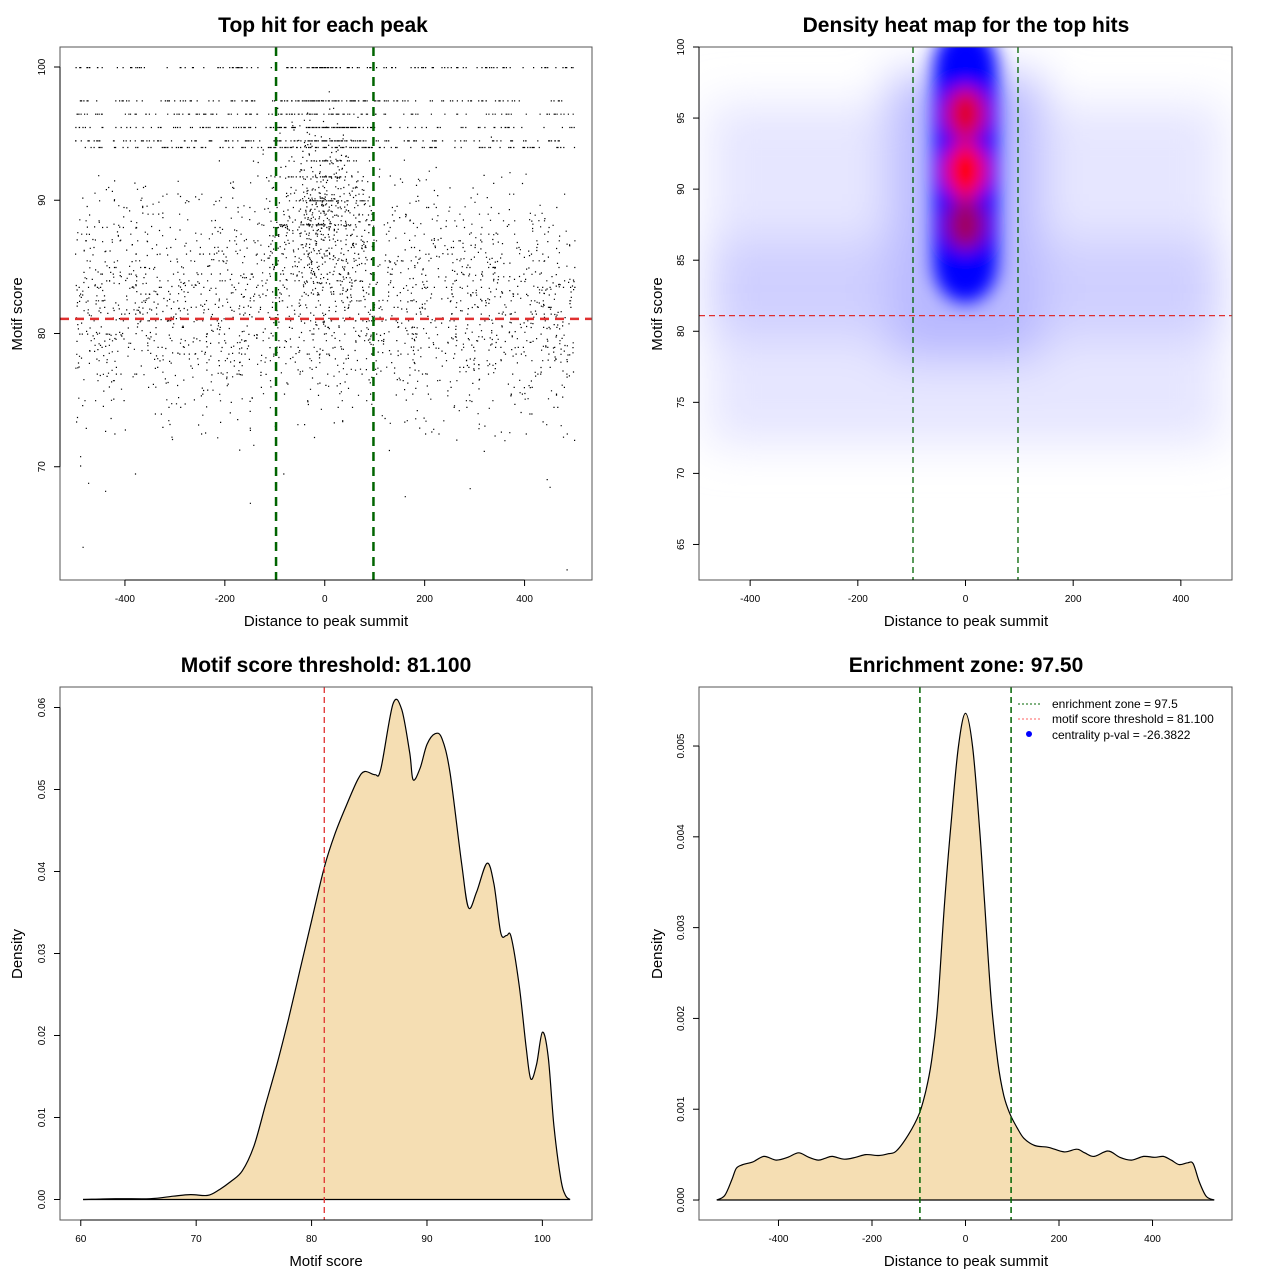 This screenshot has height=1280, width=1280. What do you see at coordinates (681, 1108) in the screenshot?
I see `y-tick-label: 0.001` at bounding box center [681, 1108].